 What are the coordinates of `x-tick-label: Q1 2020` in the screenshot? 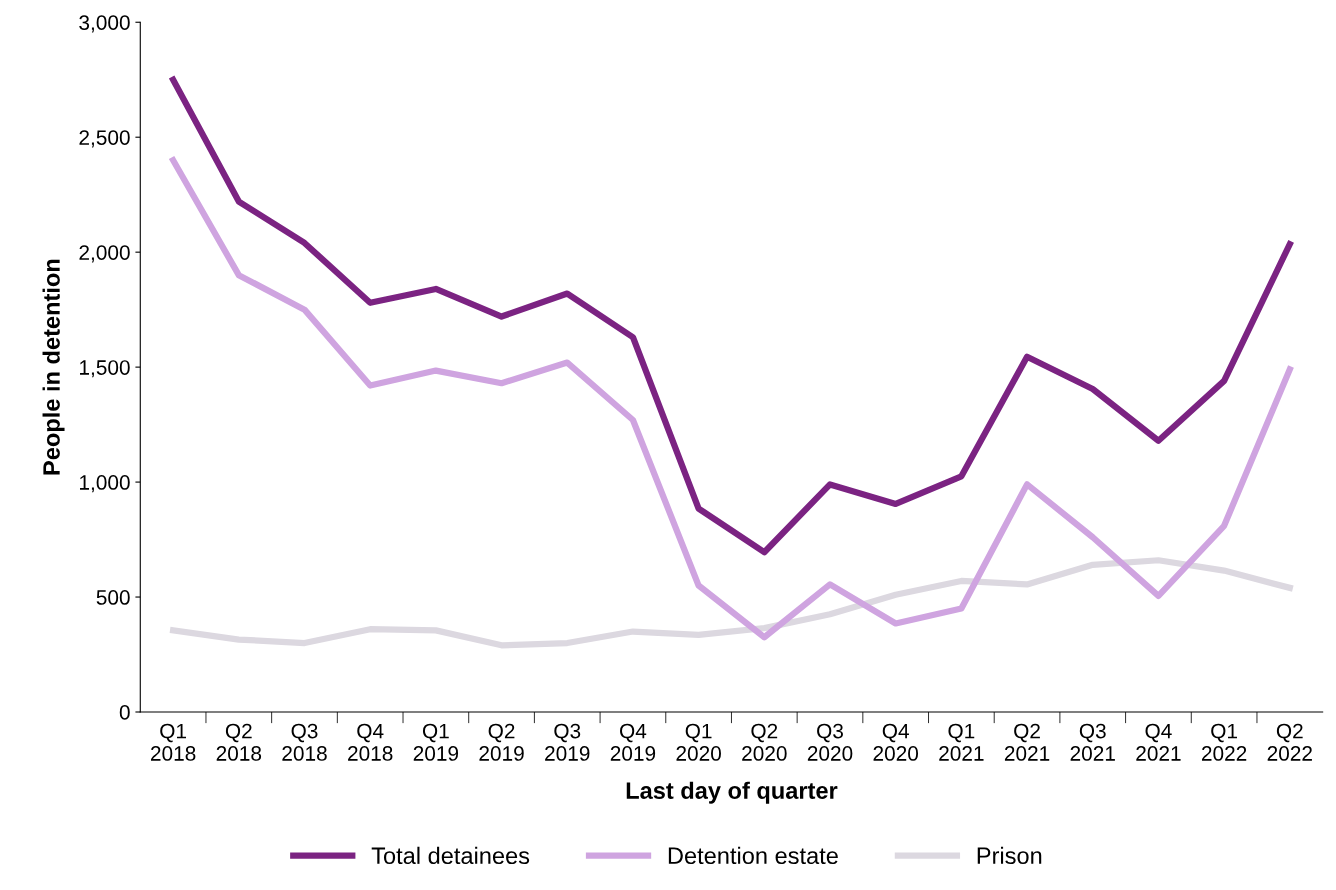 It's located at (698, 742).